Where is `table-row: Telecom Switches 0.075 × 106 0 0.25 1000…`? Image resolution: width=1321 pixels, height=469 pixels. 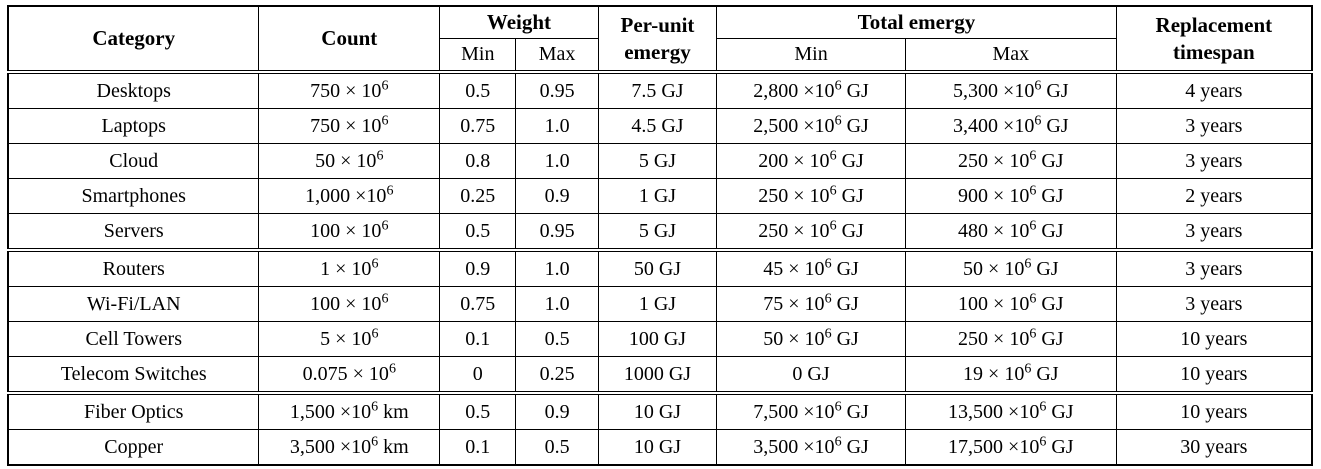 table-row: Telecom Switches 0.075 × 106 0 0.25 1000… is located at coordinates (660, 375).